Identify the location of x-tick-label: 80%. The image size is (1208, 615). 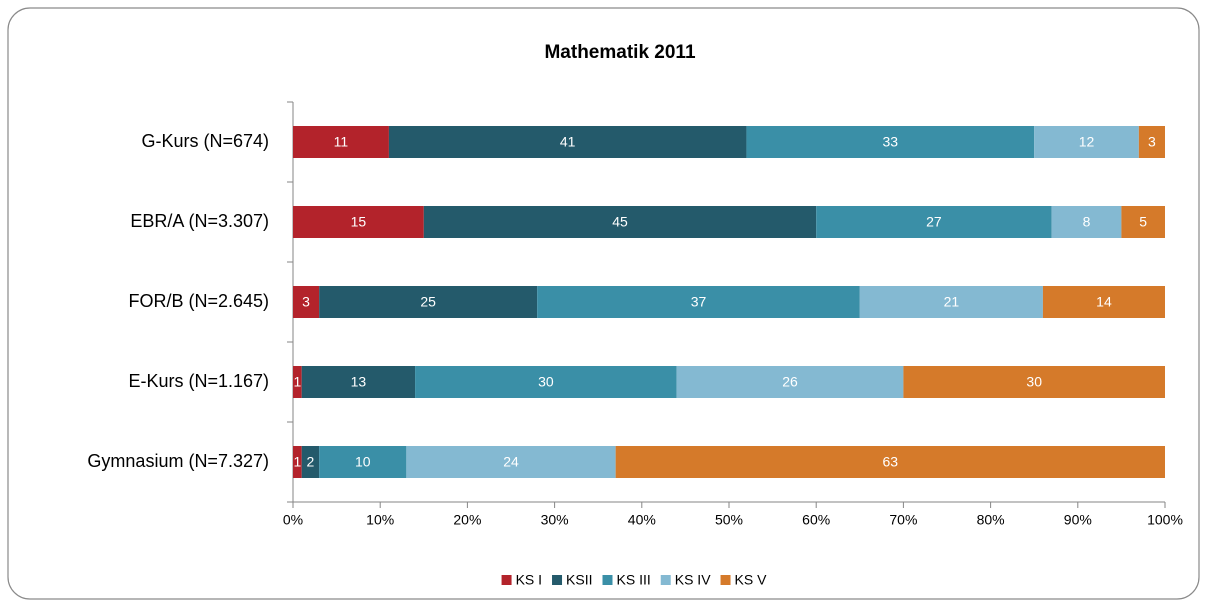
(991, 520).